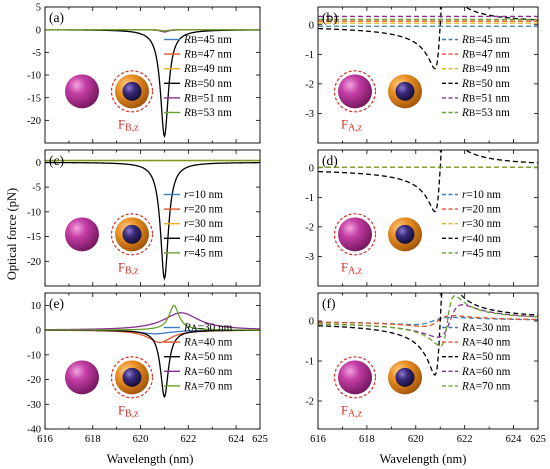 The height and width of the screenshot is (469, 550). I want to click on panel-label: (e), so click(56, 303).